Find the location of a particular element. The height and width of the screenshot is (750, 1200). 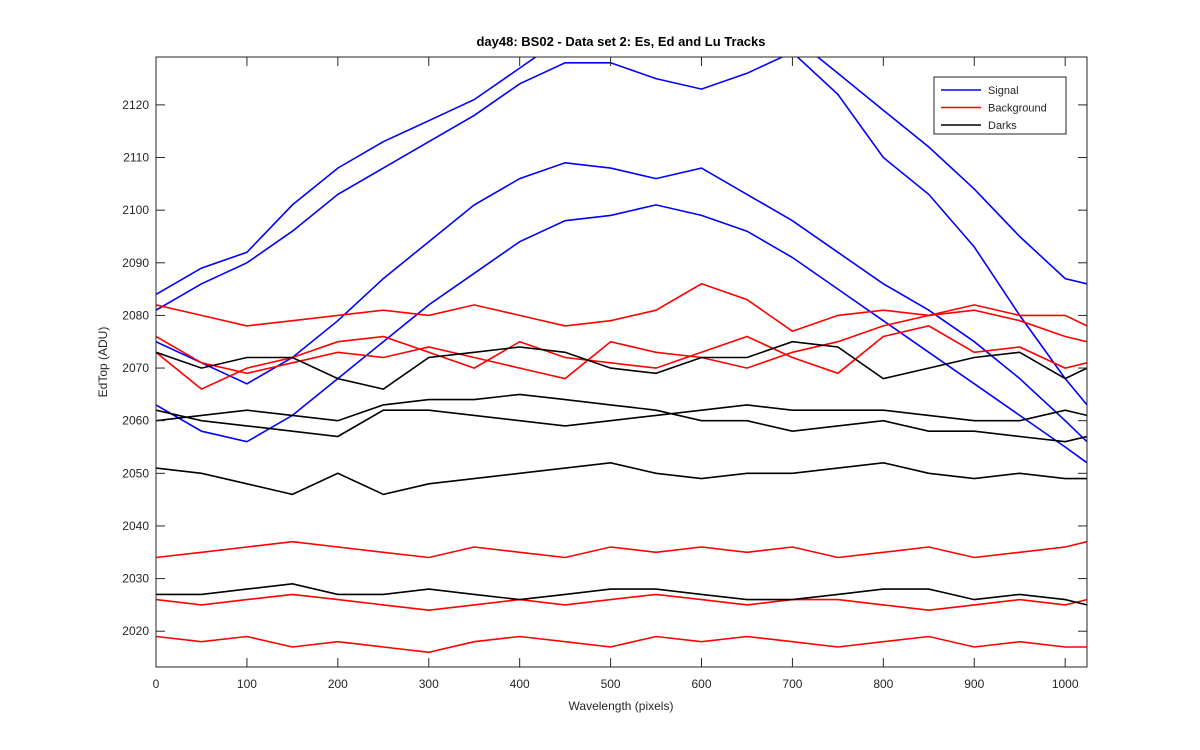

x-axis-label: Wavelength (pixels) is located at coordinates (621, 706).